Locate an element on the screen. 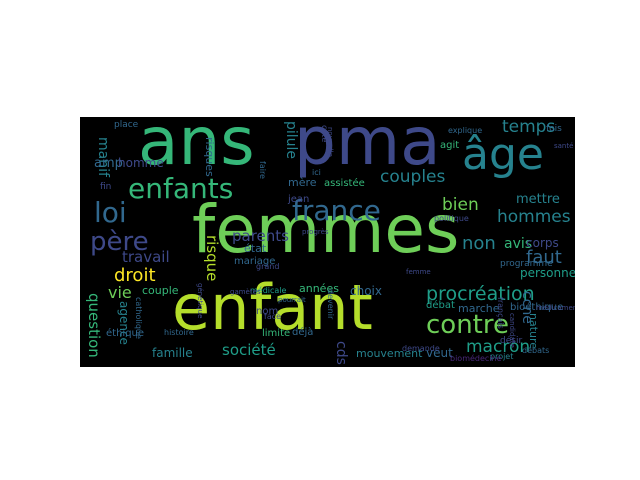 This screenshot has height=480, width=640. word-age: âge is located at coordinates (503, 154).